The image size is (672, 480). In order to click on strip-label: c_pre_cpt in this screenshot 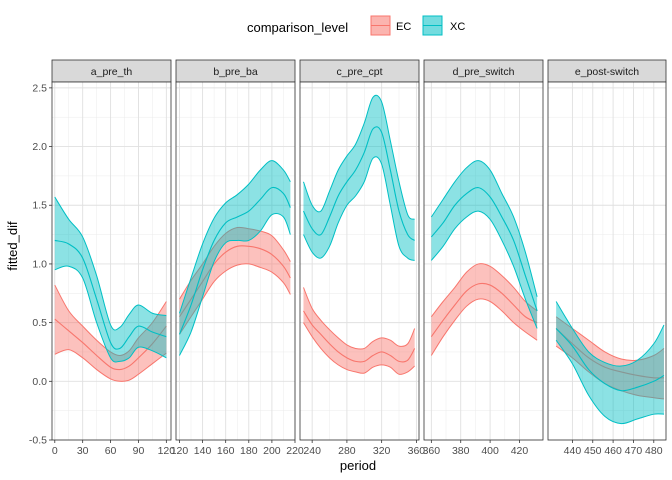, I will do `click(359, 72)`.